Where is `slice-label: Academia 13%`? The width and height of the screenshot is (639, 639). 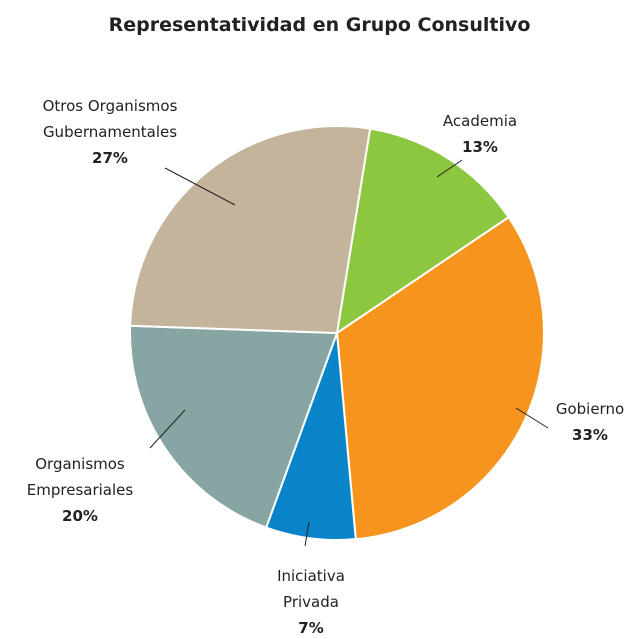 slice-label: Academia 13% is located at coordinates (480, 134).